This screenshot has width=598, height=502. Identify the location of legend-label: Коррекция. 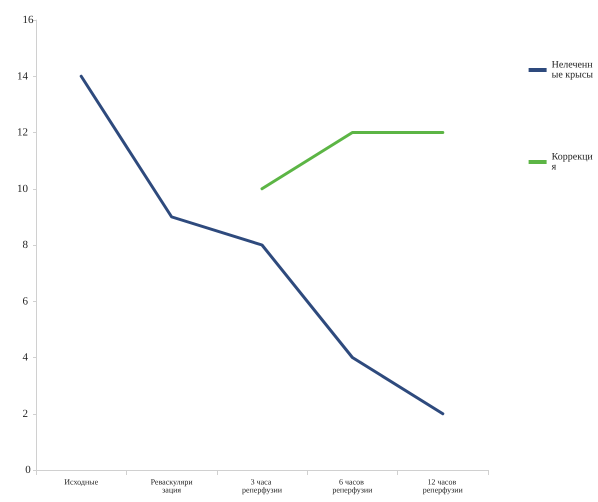
(573, 162).